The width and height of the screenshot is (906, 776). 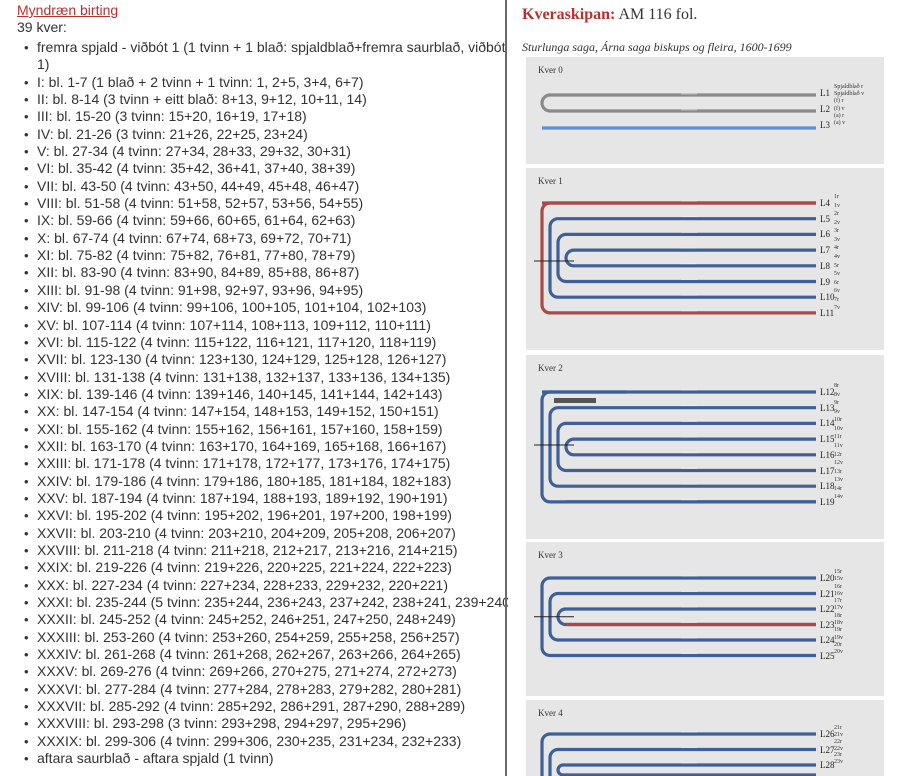 What do you see at coordinates (678, 103) in the screenshot?
I see `endleaf-bifolium` at bounding box center [678, 103].